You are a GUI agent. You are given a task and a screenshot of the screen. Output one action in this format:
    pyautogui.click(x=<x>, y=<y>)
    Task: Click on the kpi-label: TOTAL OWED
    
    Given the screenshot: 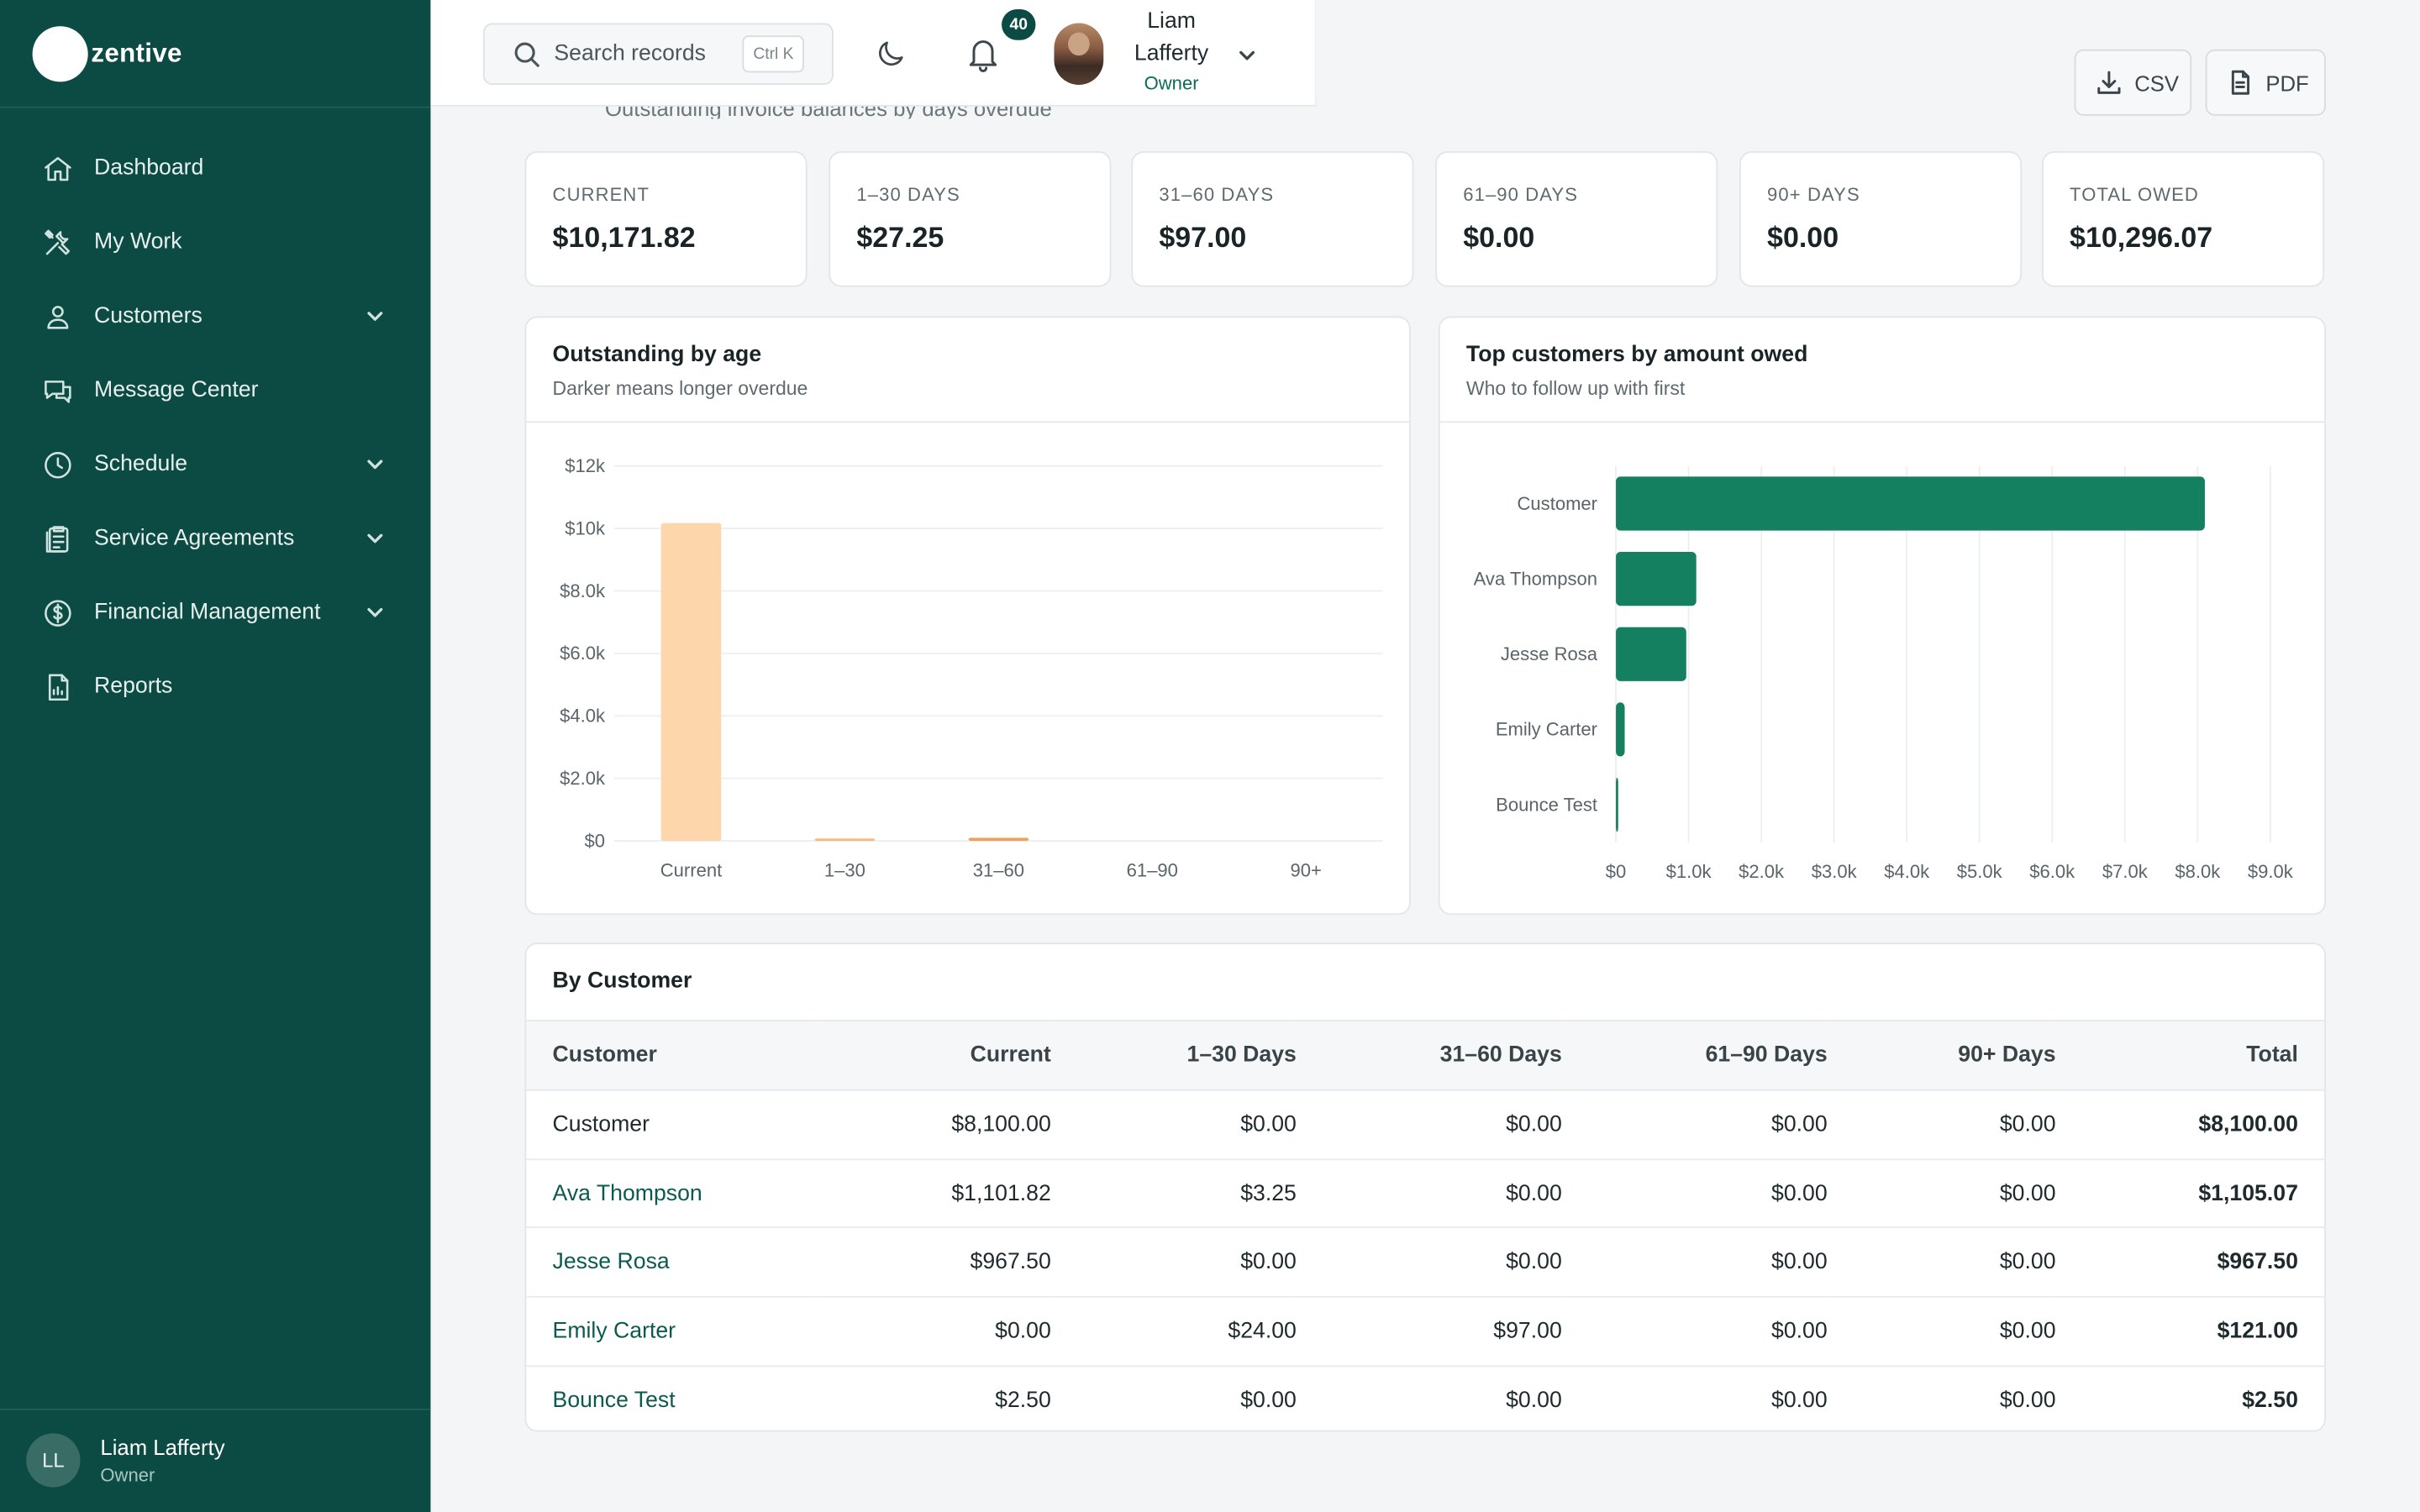 What is the action you would take?
    pyautogui.click(x=2134, y=194)
    